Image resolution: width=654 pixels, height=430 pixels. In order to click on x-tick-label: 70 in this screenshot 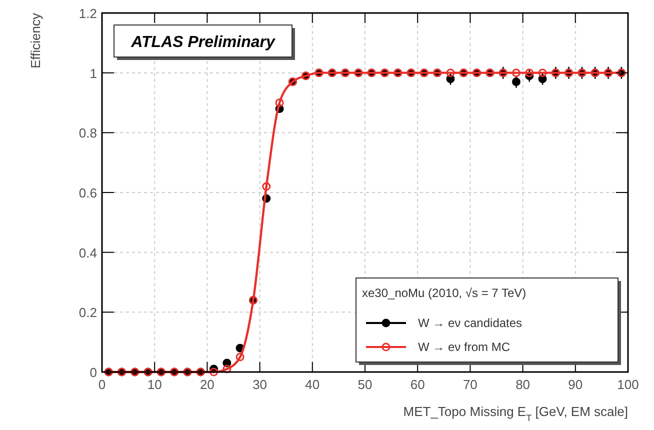, I will do `click(470, 384)`.